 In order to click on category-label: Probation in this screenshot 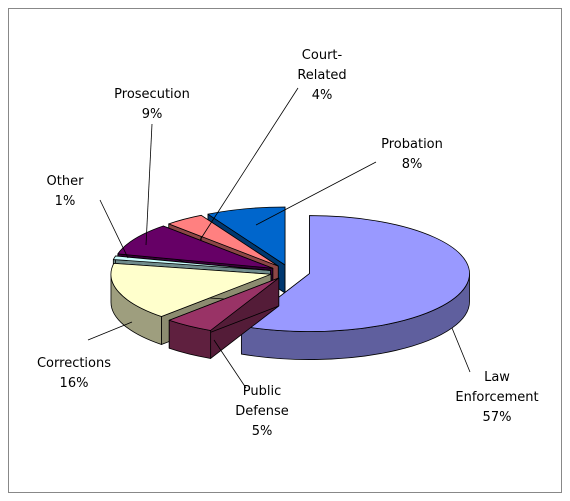, I will do `click(412, 144)`.